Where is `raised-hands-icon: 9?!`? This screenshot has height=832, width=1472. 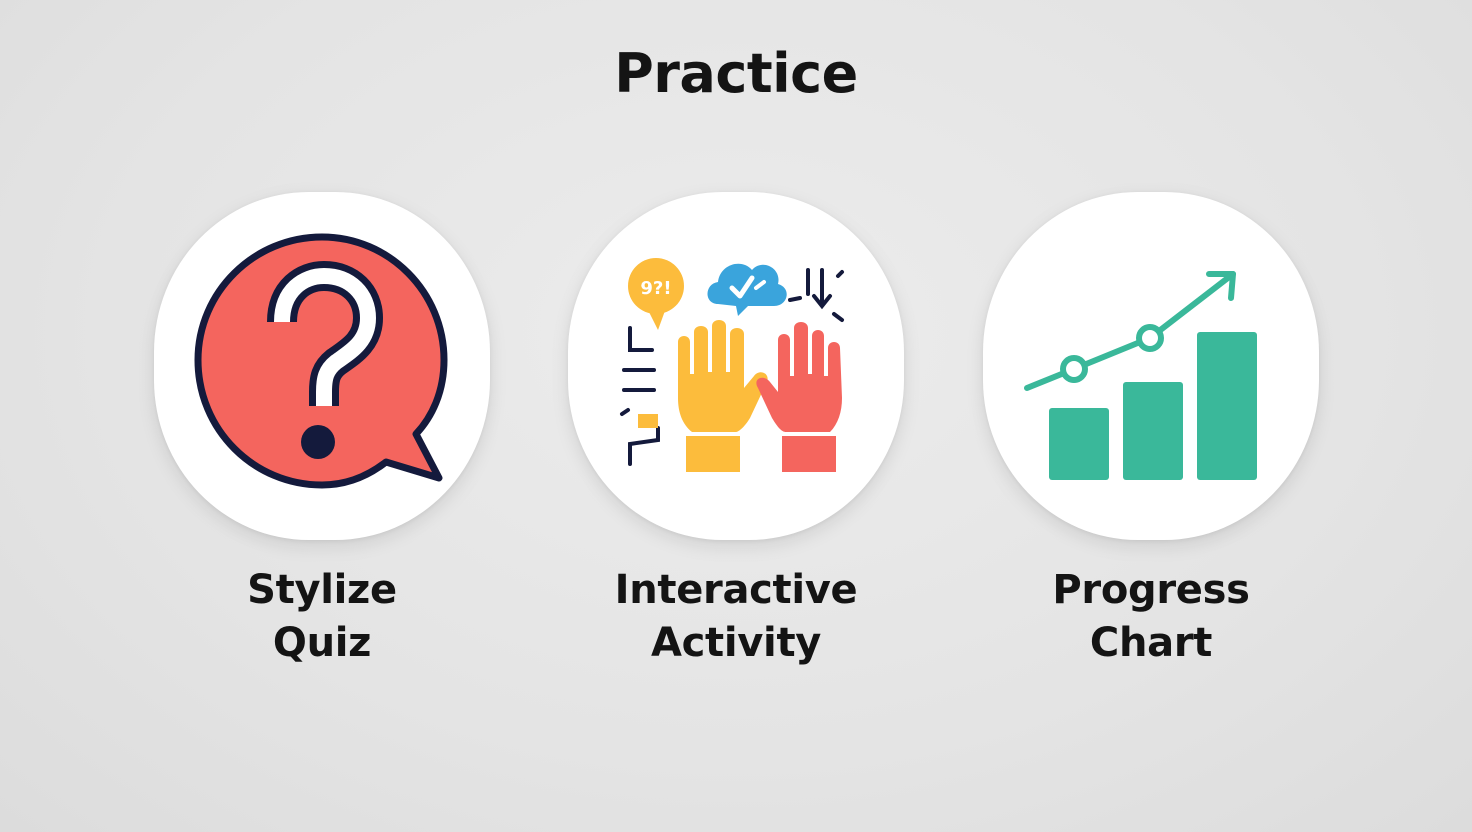
raised-hands-icon: 9?! is located at coordinates (732, 365).